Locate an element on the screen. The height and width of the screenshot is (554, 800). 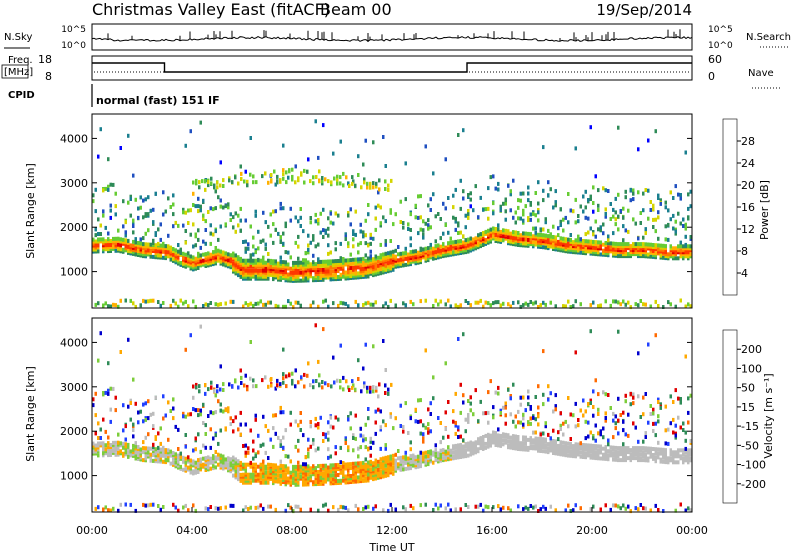
colorbar-tick-label: 24 is located at coordinates (748, 163).